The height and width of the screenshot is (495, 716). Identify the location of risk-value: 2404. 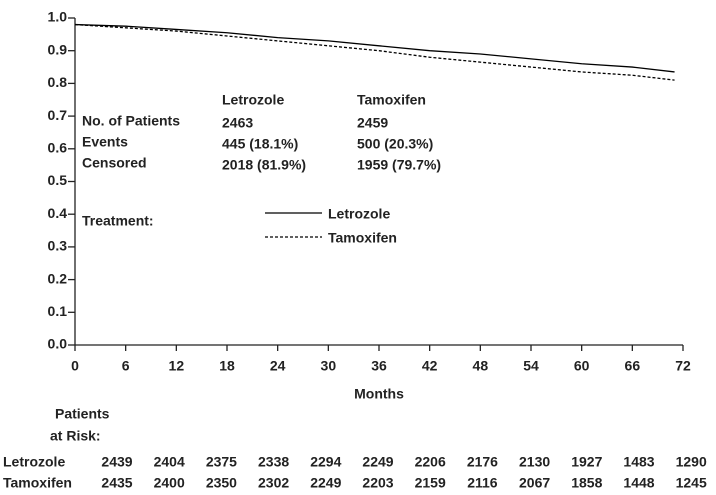
(169, 462).